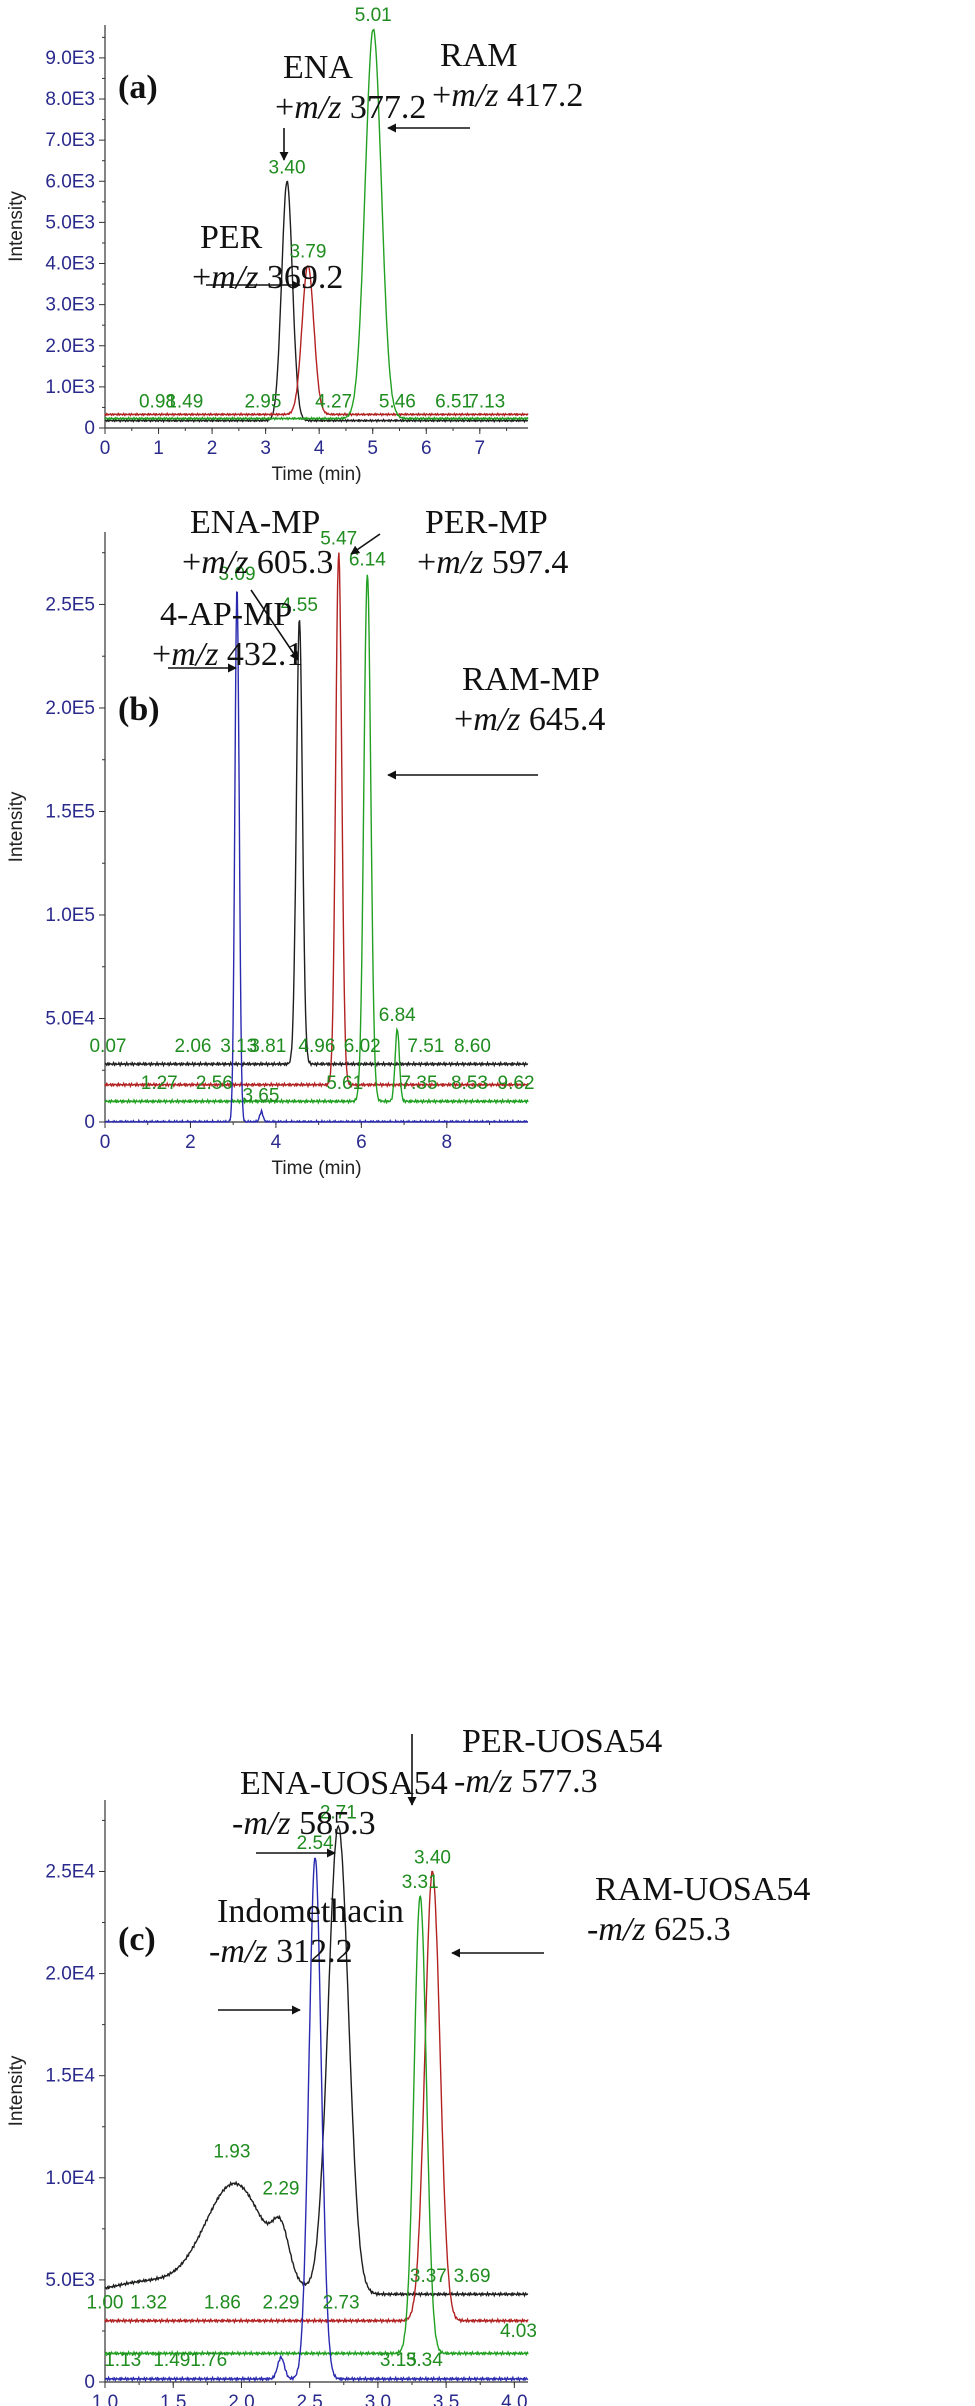 This screenshot has width=975, height=2406. What do you see at coordinates (267, 257) in the screenshot?
I see `annotation-per: PER+m/z 369.2` at bounding box center [267, 257].